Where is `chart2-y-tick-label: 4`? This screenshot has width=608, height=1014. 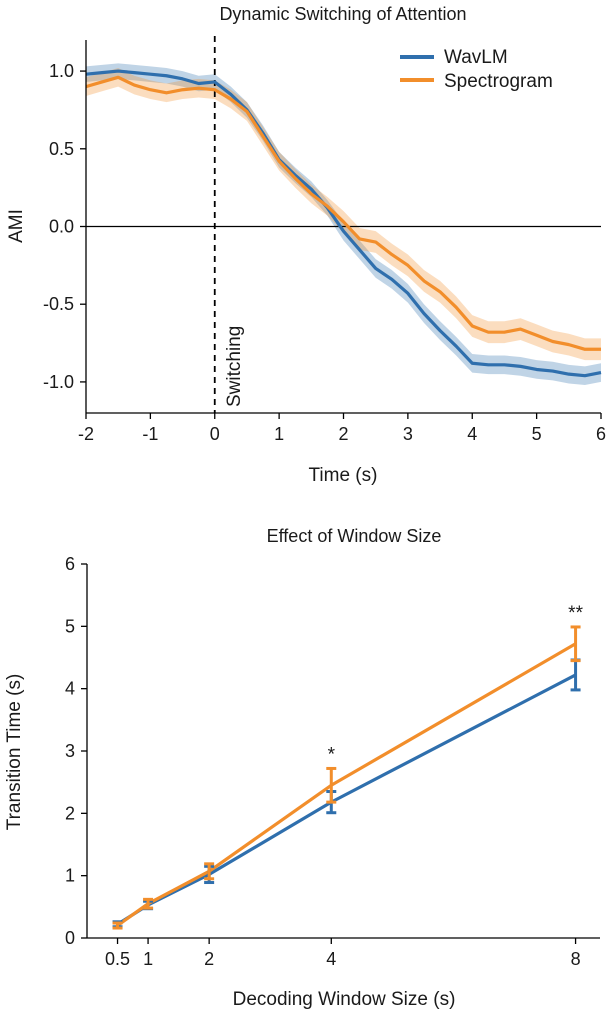 chart2-y-tick-label: 4 is located at coordinates (70, 689).